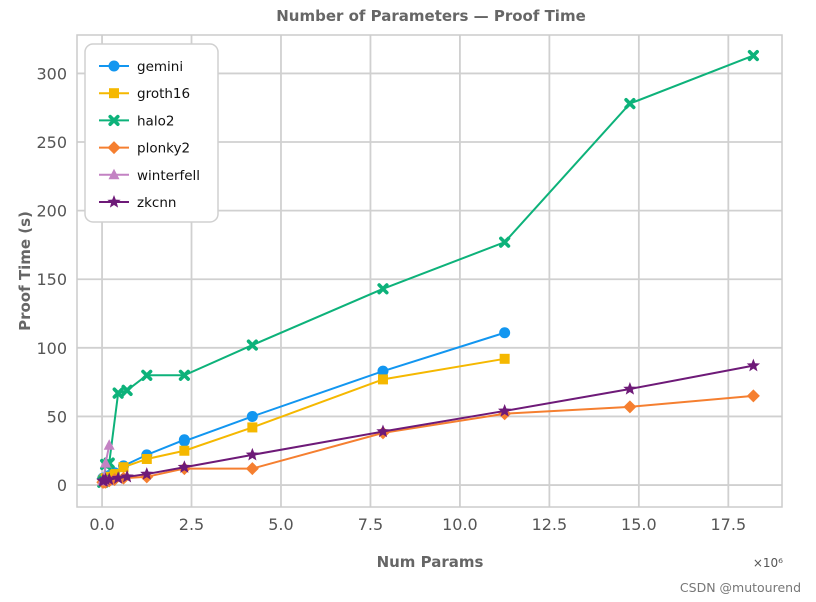 This screenshot has width=816, height=602. Describe the element at coordinates (51, 348) in the screenshot. I see `y-tick-label: 100` at that location.